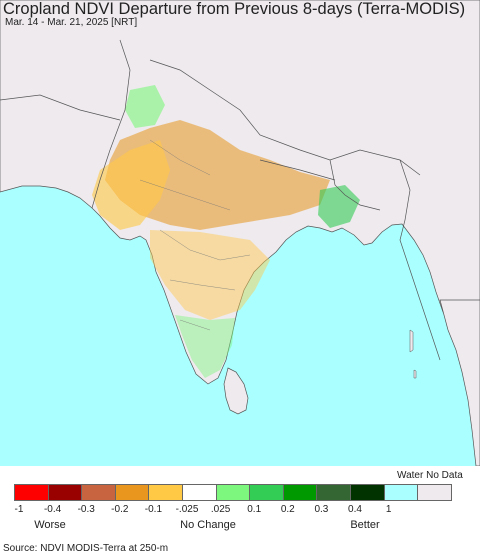 Image resolution: width=480 pixels, height=557 pixels. Describe the element at coordinates (355, 509) in the screenshot. I see `legend-tick-label: 0.4` at that location.